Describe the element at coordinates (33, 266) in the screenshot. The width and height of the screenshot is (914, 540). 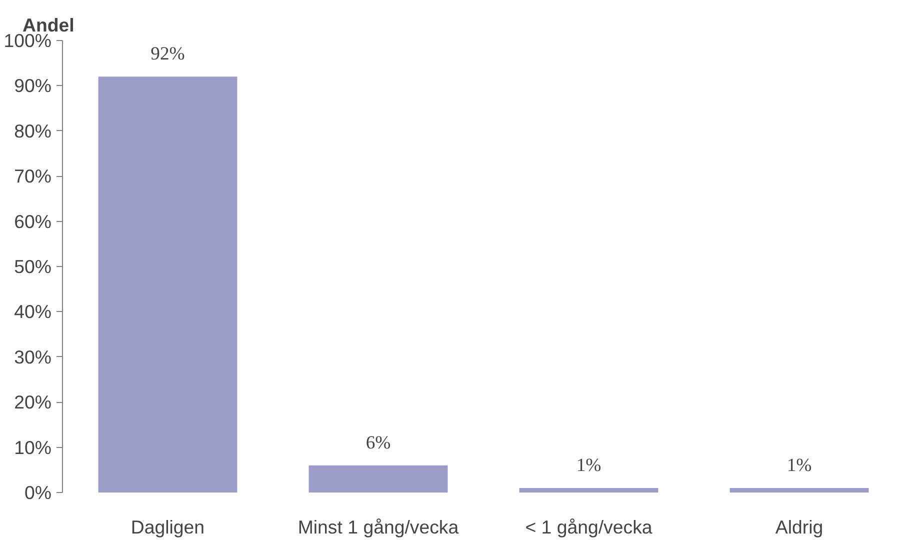
I see `y-tick-label: 50%` at that location.